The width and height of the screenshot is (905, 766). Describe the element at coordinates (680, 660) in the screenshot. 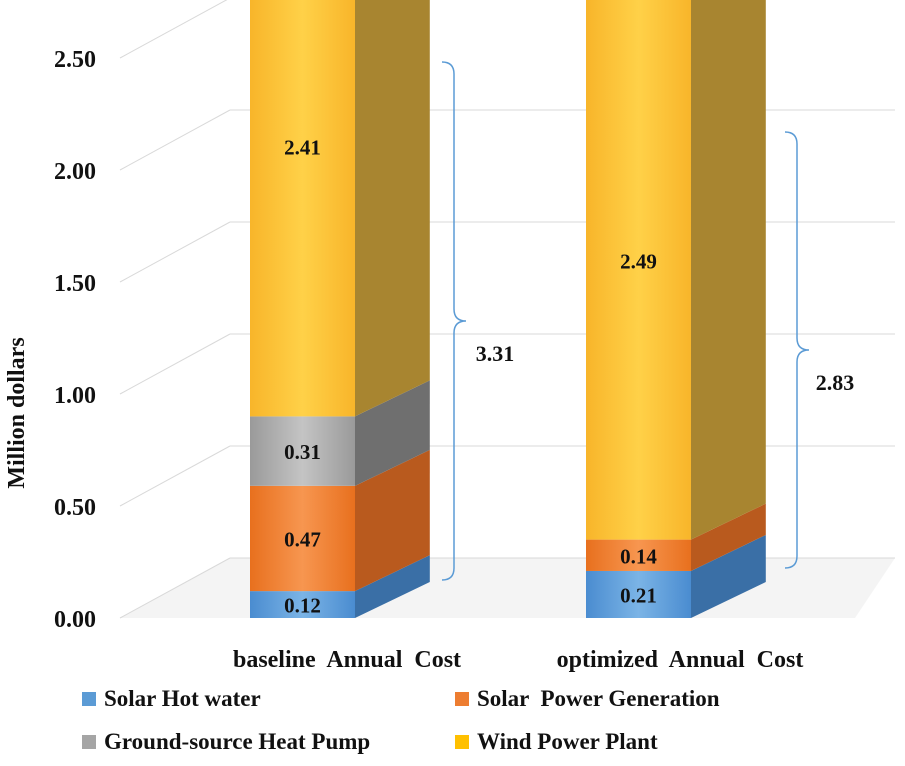

I see `category-label: optimized Annual Cost` at that location.